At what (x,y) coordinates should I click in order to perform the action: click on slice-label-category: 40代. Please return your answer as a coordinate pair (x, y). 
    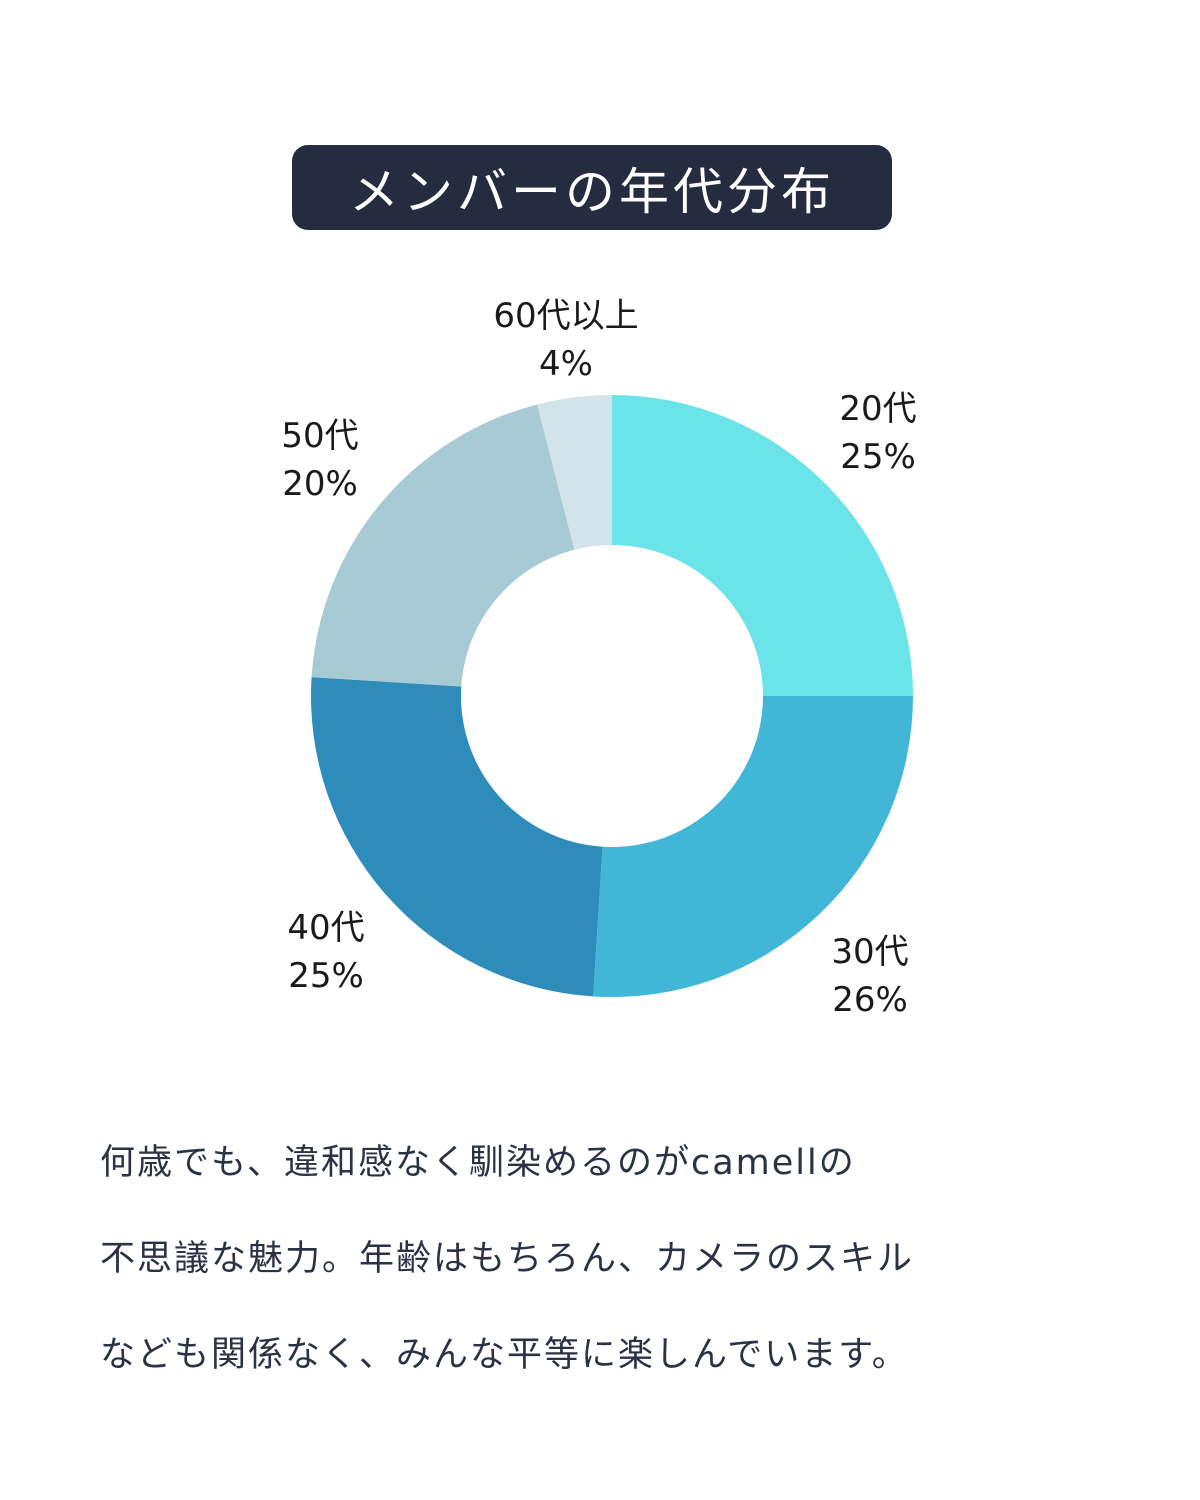
    Looking at the image, I should click on (326, 928).